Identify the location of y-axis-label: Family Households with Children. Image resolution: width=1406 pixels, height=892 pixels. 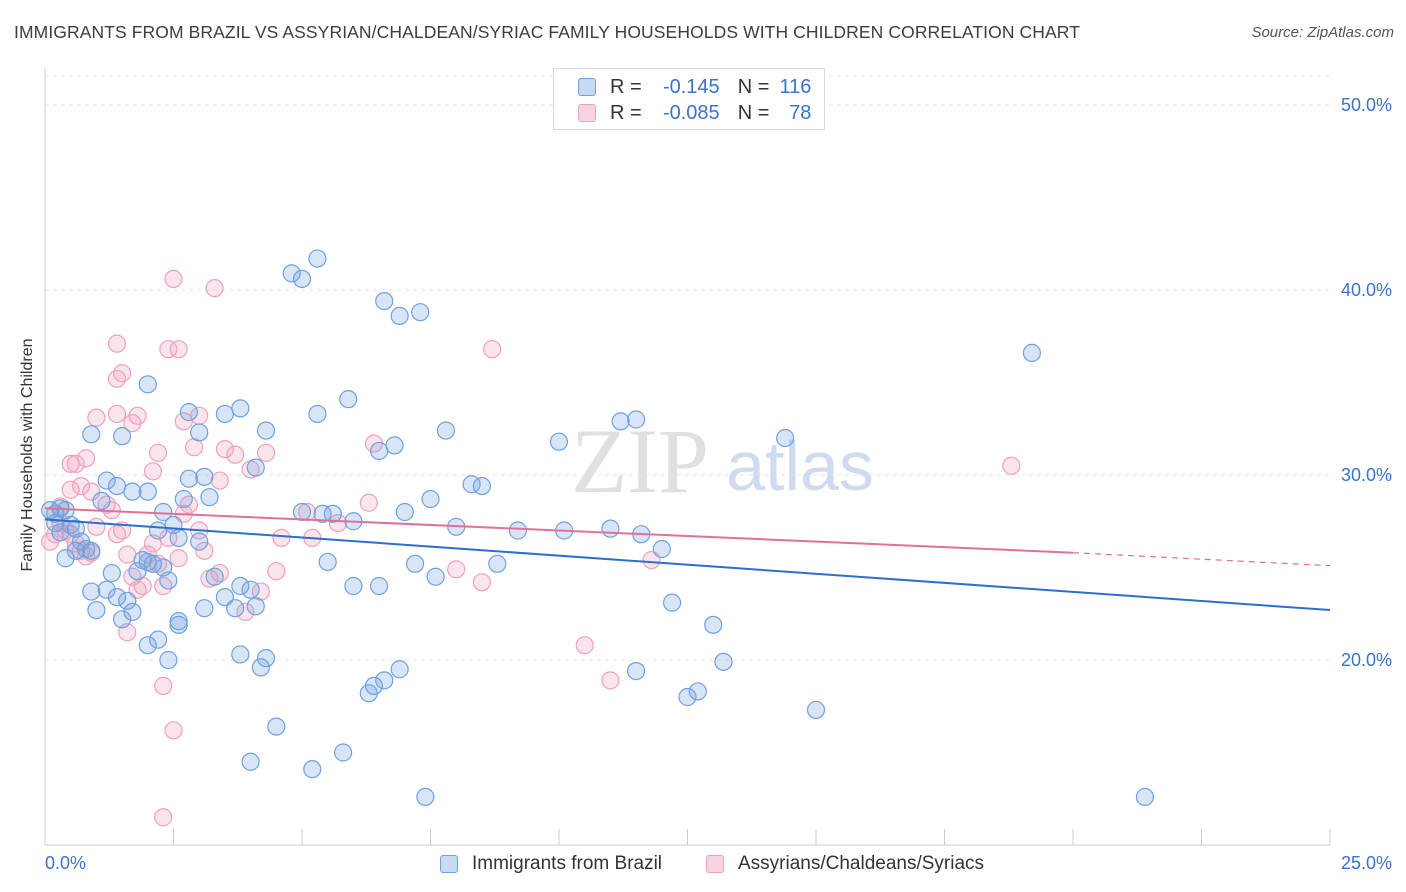
(27, 455).